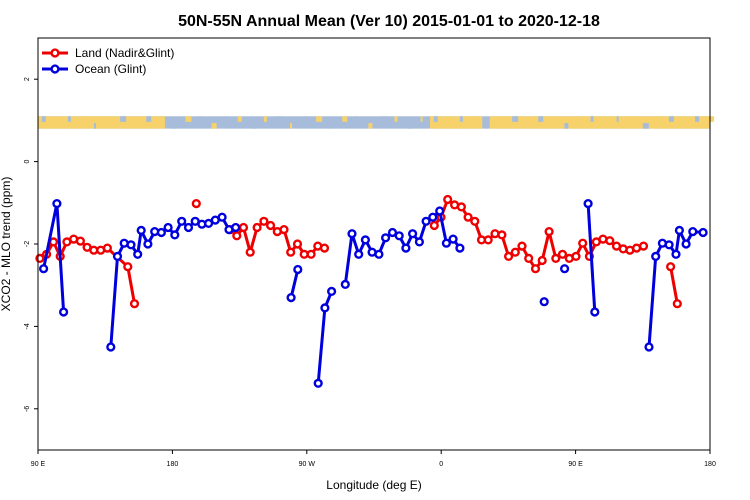 This screenshot has width=750, height=500. I want to click on legend-label: Ocean (Glint), so click(110, 69).